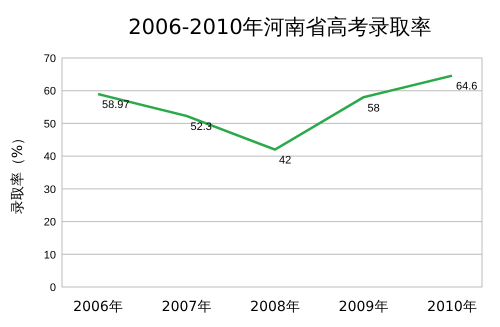 The image size is (500, 327). Describe the element at coordinates (452, 307) in the screenshot. I see `x-tick-label: 2010年` at that location.